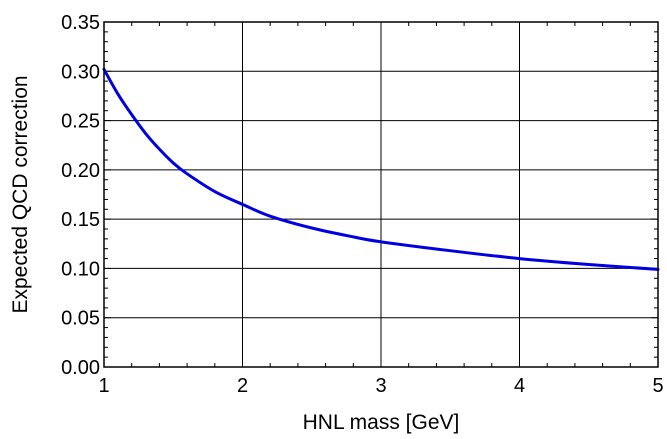  I want to click on y-tick-label: 0.25, so click(80, 122).